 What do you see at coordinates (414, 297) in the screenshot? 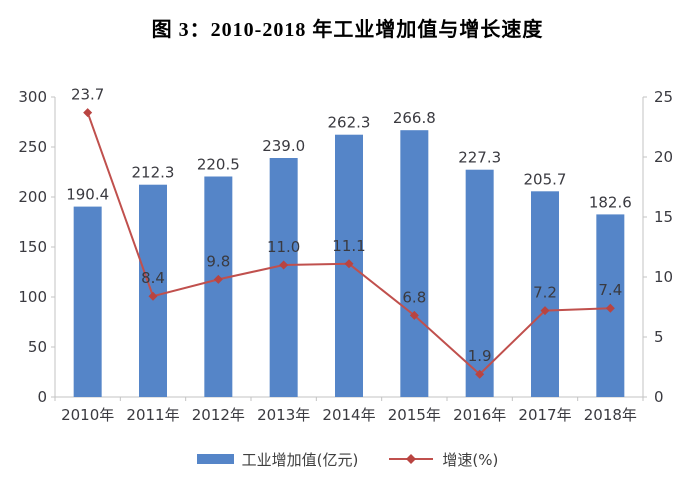
I see `line-value-label: 6.8` at bounding box center [414, 297].